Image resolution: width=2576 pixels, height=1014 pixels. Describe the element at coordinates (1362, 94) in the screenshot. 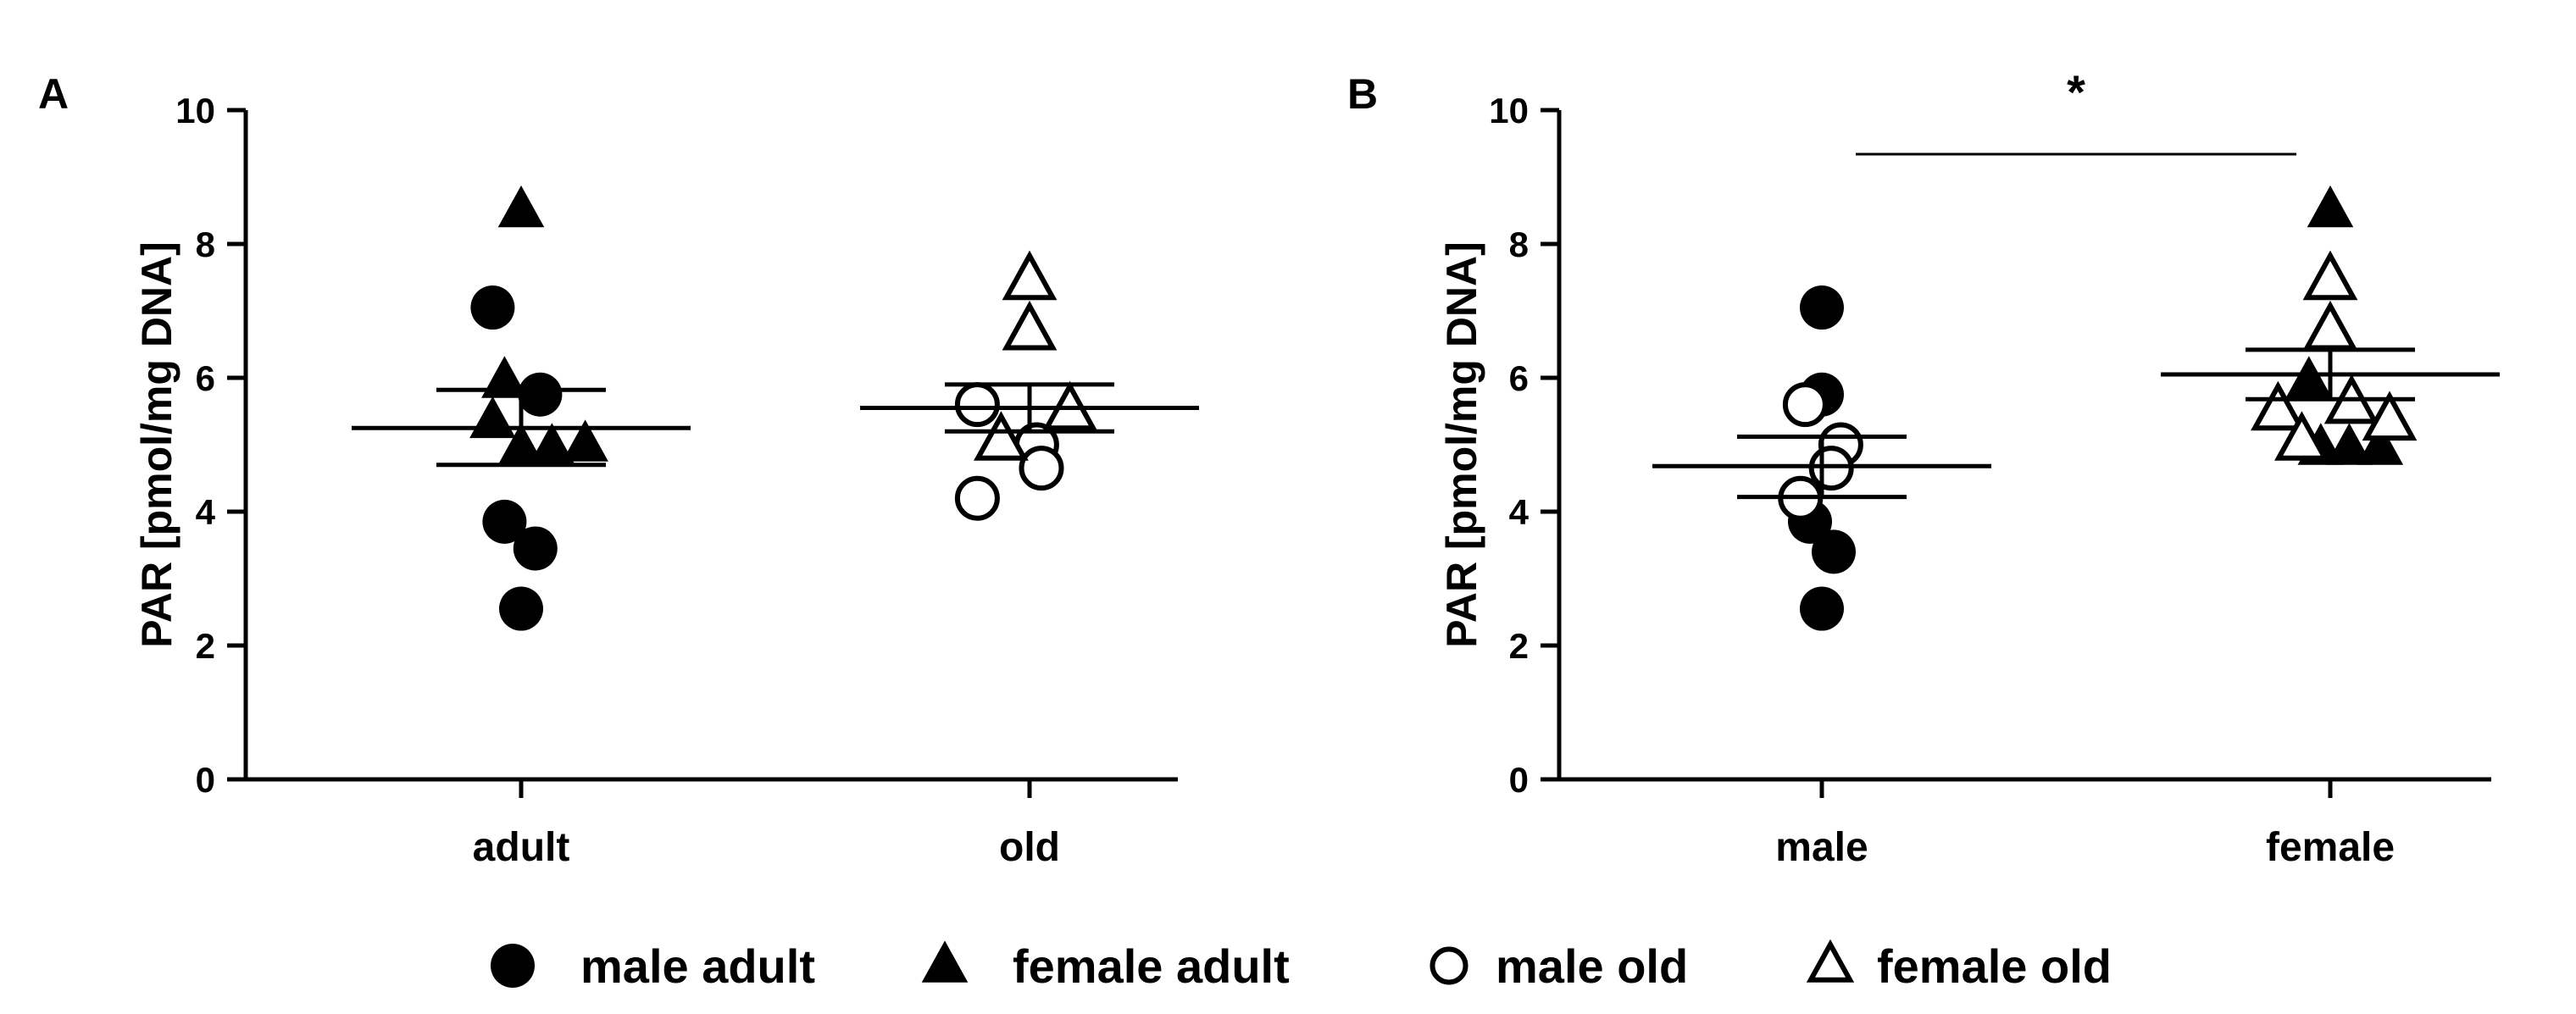

I see `panel-letter: B` at that location.